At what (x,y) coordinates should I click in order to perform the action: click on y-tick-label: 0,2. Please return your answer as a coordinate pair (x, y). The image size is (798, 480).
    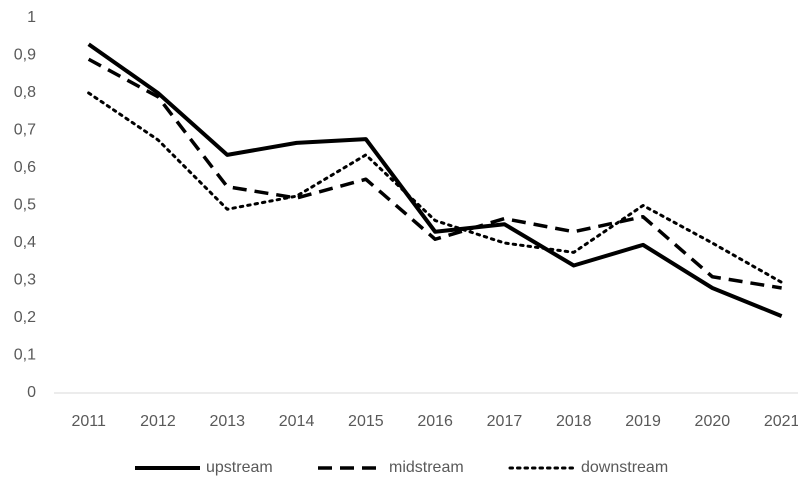
    Looking at the image, I should click on (25, 317).